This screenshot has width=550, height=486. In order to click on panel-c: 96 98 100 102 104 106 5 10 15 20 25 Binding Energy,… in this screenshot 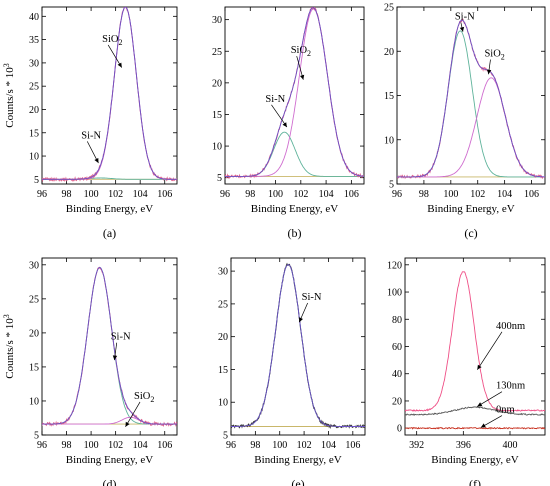, I will do `click(465, 121)`.